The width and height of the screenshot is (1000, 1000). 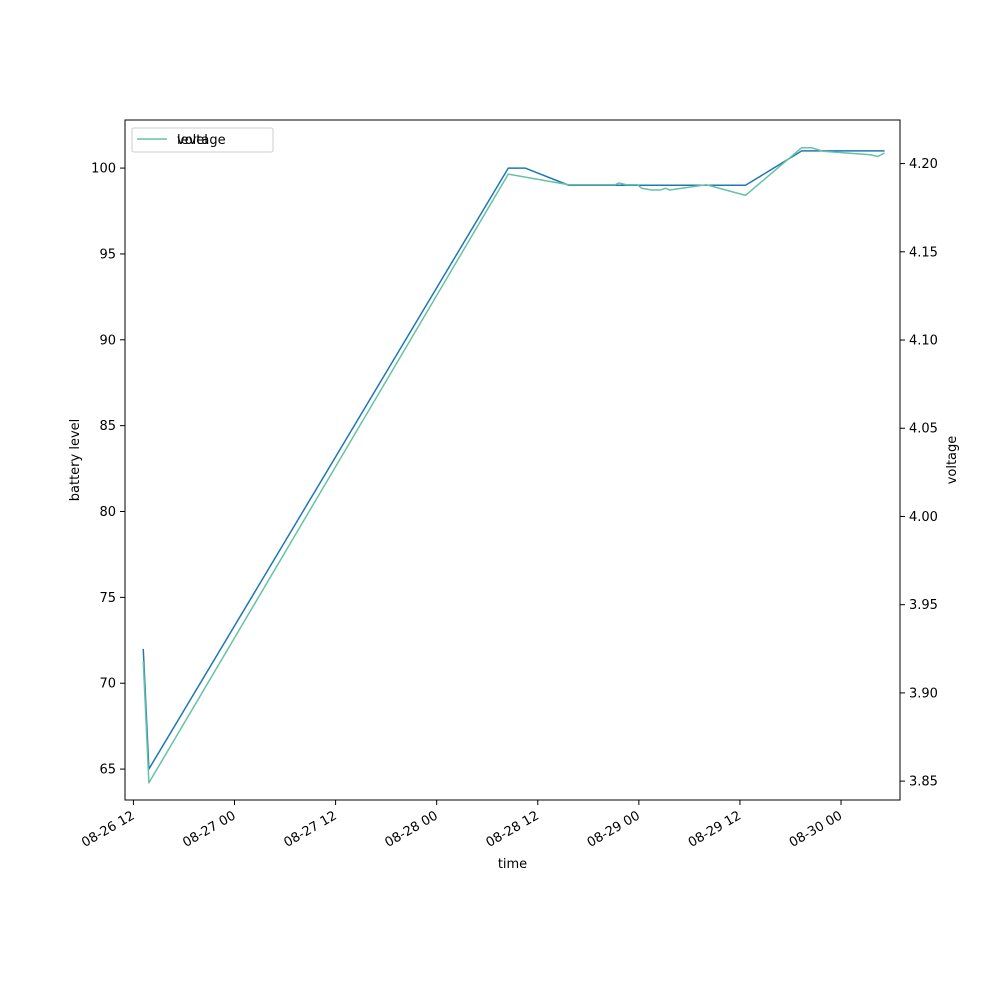 What do you see at coordinates (108, 829) in the screenshot?
I see `x-tick-label: 08-26 12` at bounding box center [108, 829].